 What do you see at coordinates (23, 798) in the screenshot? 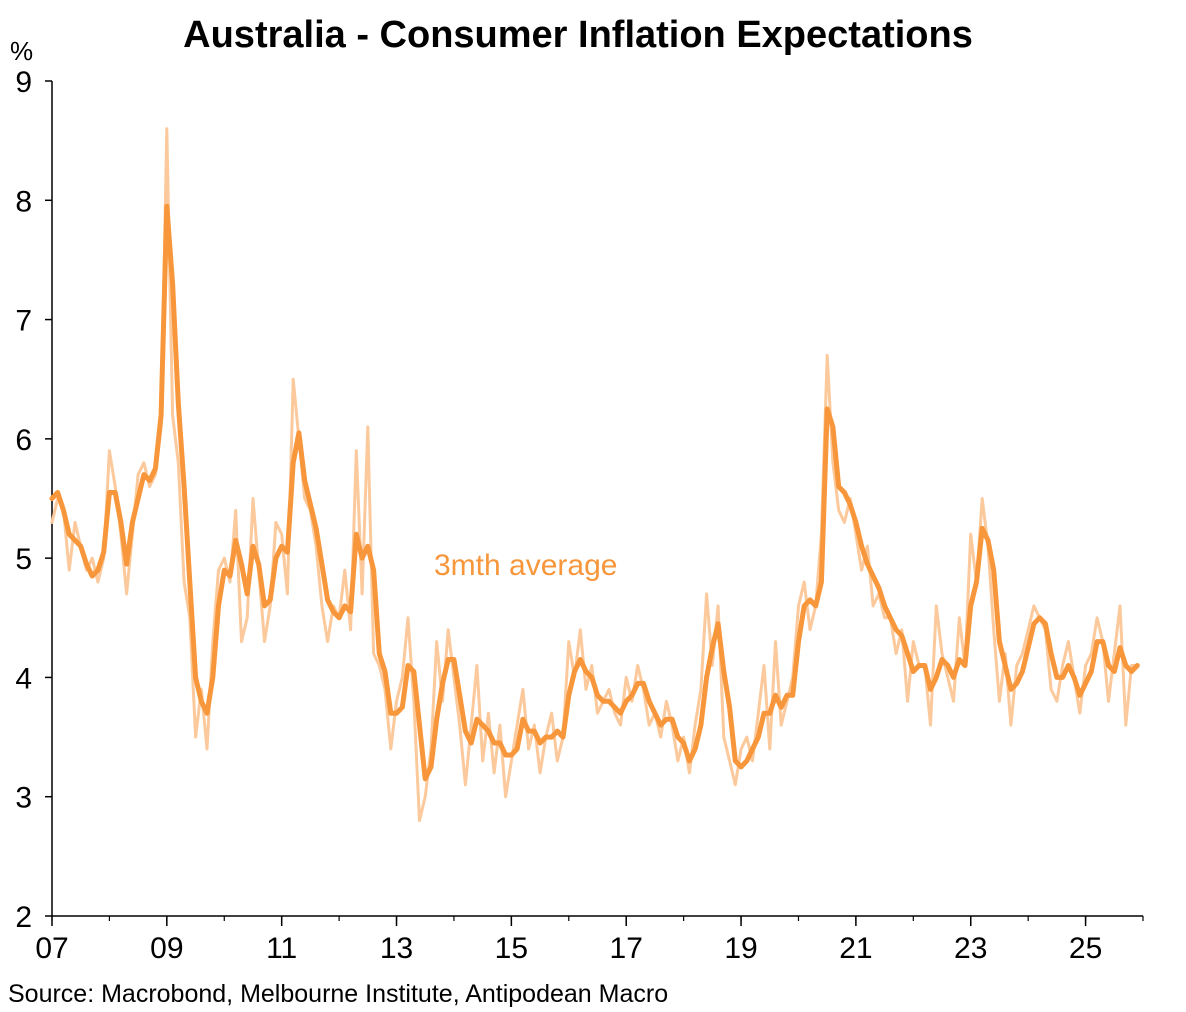
I see `y-tick-label: 3` at bounding box center [23, 798].